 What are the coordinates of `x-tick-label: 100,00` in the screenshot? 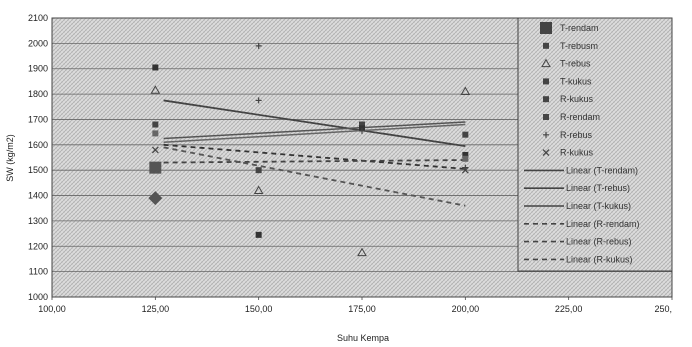 It's located at (52, 309).